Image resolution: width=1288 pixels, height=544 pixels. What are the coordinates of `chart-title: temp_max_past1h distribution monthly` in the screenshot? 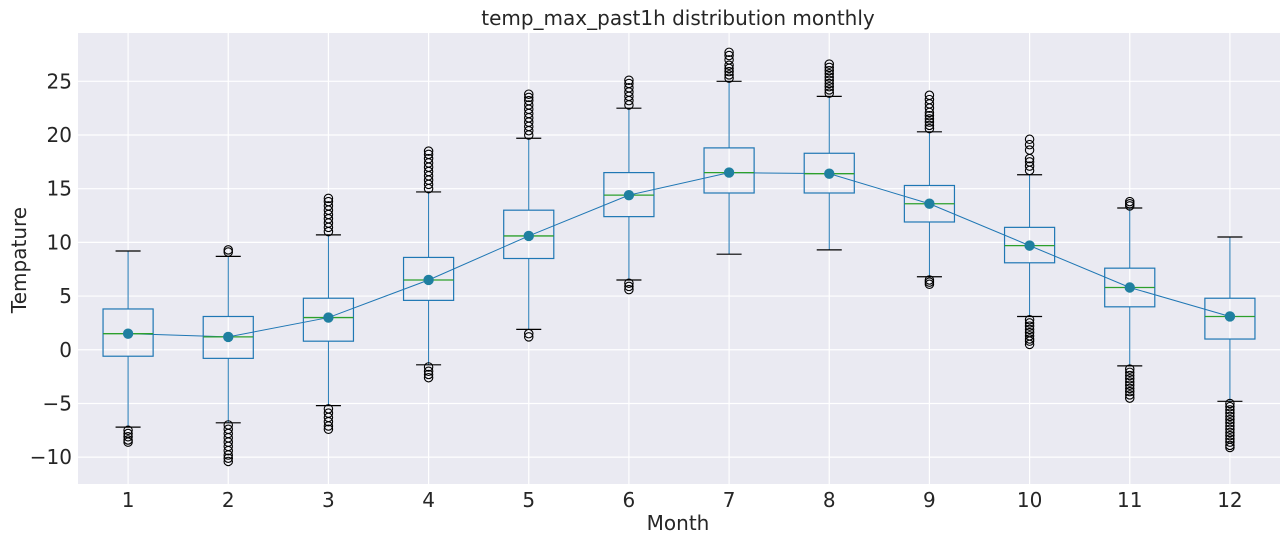 It's located at (678, 18).